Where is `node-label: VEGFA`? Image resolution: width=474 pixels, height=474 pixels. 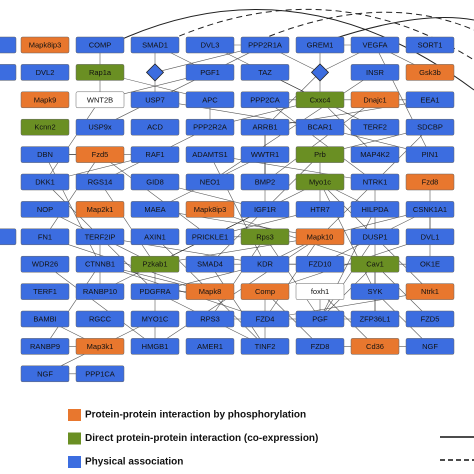
node-label: VEGFA is located at coordinates (374, 44).